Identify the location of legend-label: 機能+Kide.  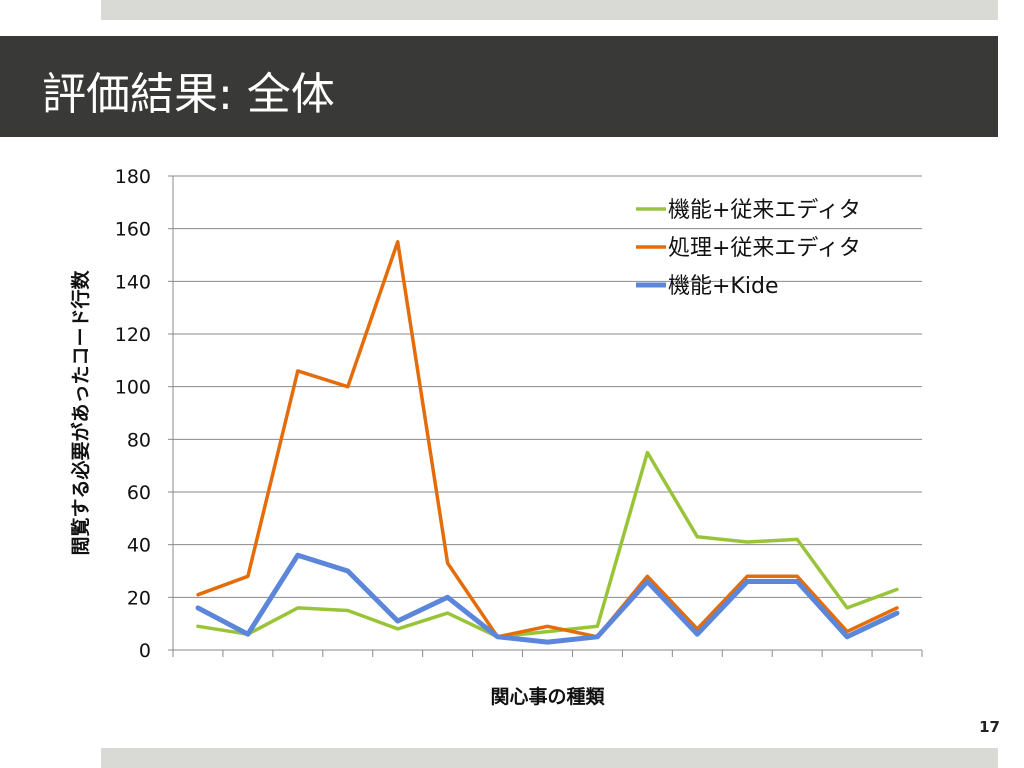
(723, 286).